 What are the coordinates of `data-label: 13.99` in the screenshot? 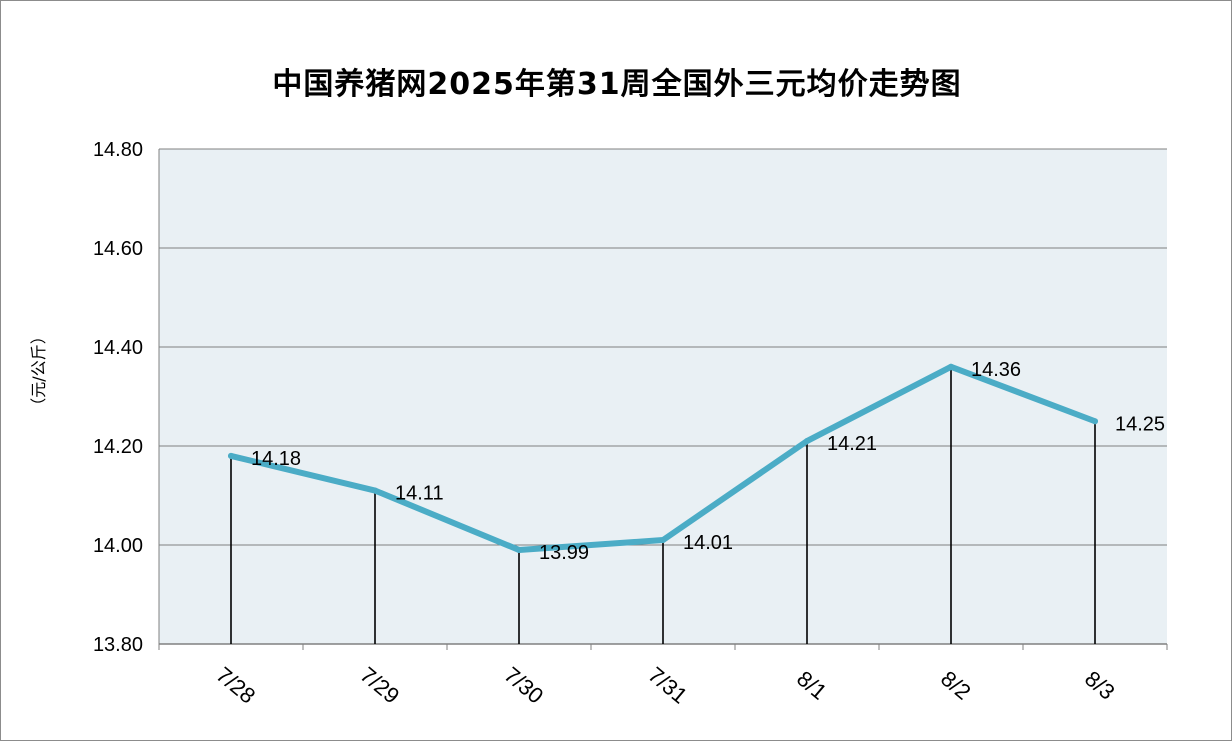 It's located at (564, 553).